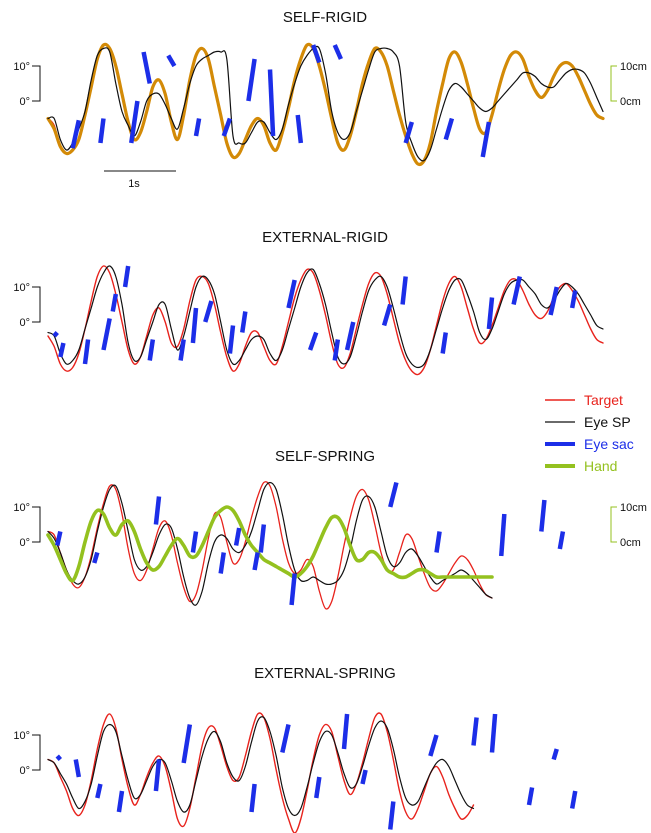 The image size is (651, 833). What do you see at coordinates (607, 422) in the screenshot?
I see `legend-label: Eye SP` at bounding box center [607, 422].